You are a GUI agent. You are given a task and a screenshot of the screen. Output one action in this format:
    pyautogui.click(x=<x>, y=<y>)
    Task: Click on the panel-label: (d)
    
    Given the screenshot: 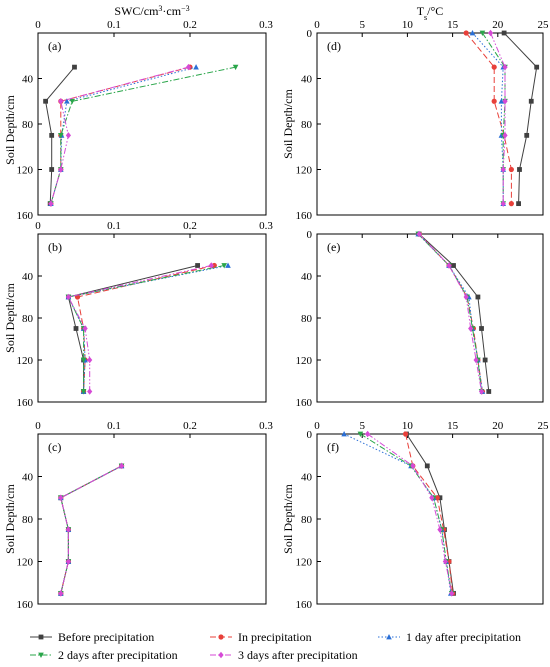 What is the action you would take?
    pyautogui.click(x=334, y=46)
    